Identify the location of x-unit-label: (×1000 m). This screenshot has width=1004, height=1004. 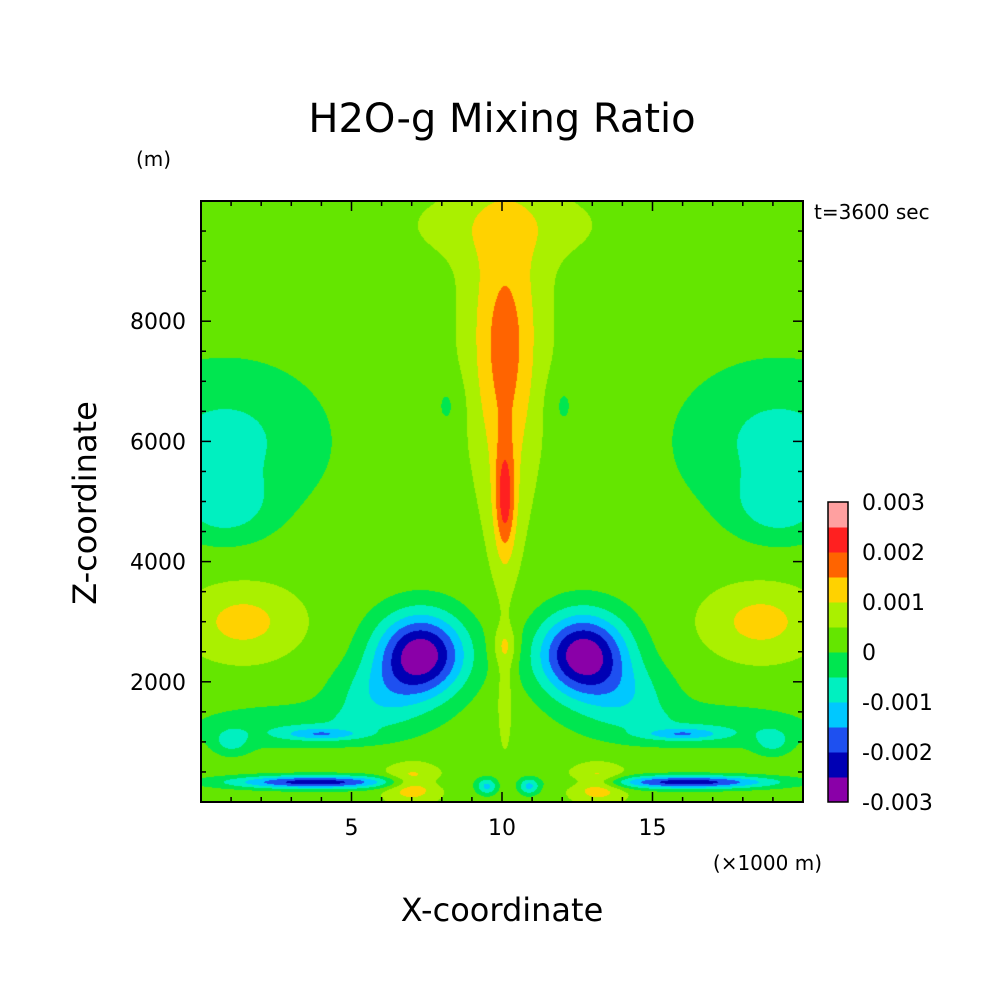
(767, 863).